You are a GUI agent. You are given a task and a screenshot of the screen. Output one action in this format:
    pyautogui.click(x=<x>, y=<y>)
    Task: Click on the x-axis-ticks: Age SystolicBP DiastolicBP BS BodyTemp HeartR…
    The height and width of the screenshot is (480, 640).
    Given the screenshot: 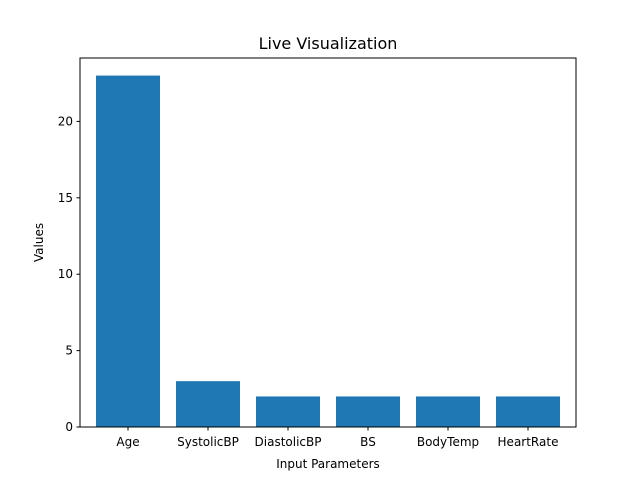 What is the action you would take?
    pyautogui.click(x=337, y=438)
    